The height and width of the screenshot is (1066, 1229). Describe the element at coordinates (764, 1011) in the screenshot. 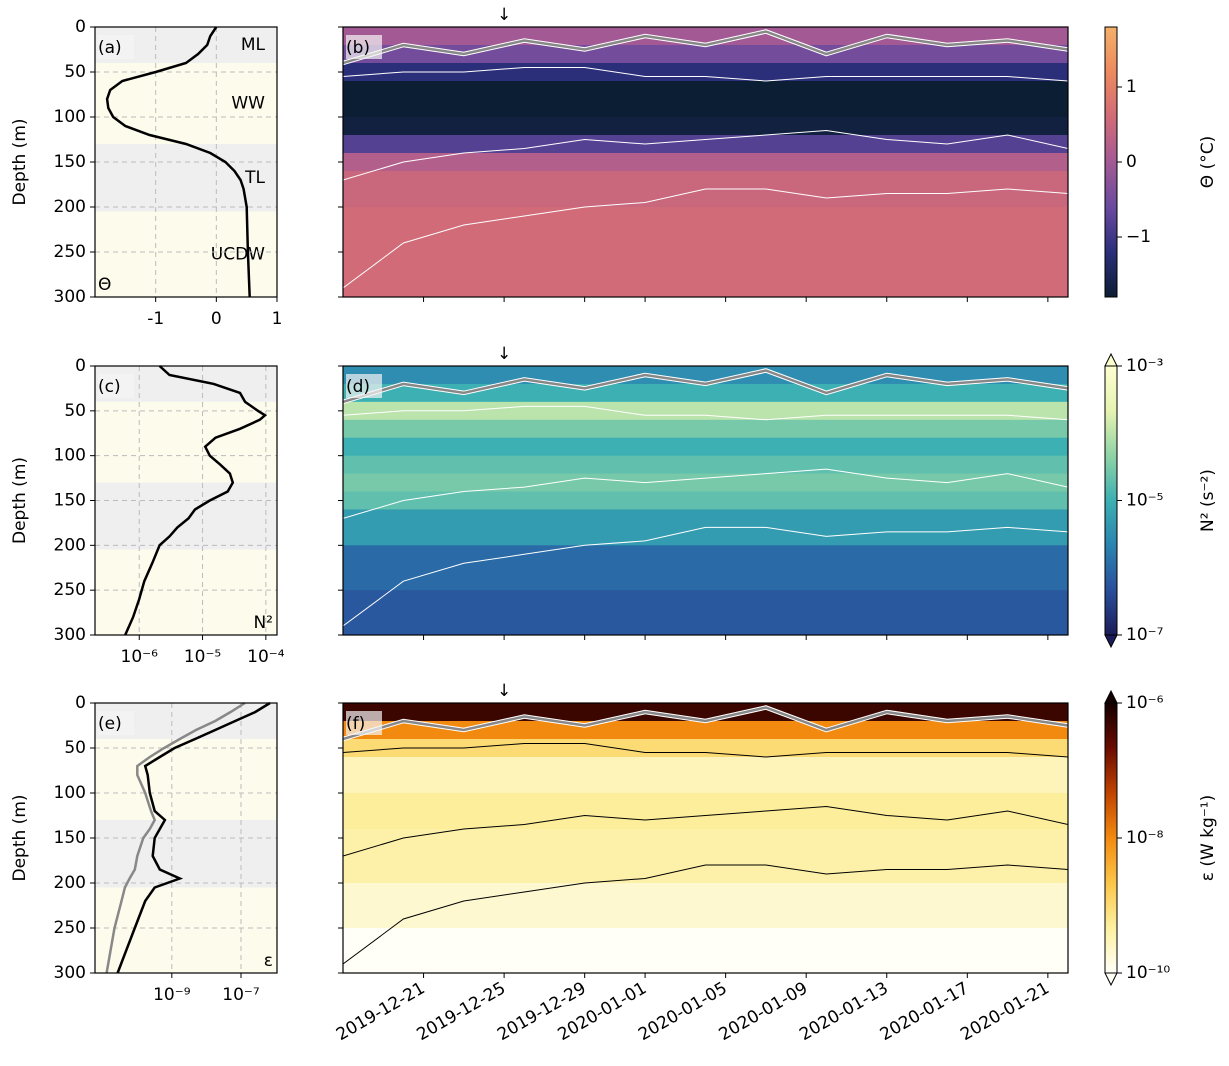

I see `x-tick-label: 2020-01-09` at that location.